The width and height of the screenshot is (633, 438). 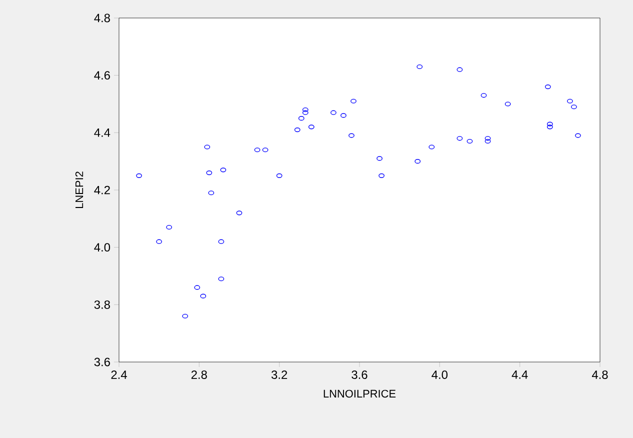 What do you see at coordinates (360, 374) in the screenshot?
I see `x-tick-label: 3.6` at bounding box center [360, 374].